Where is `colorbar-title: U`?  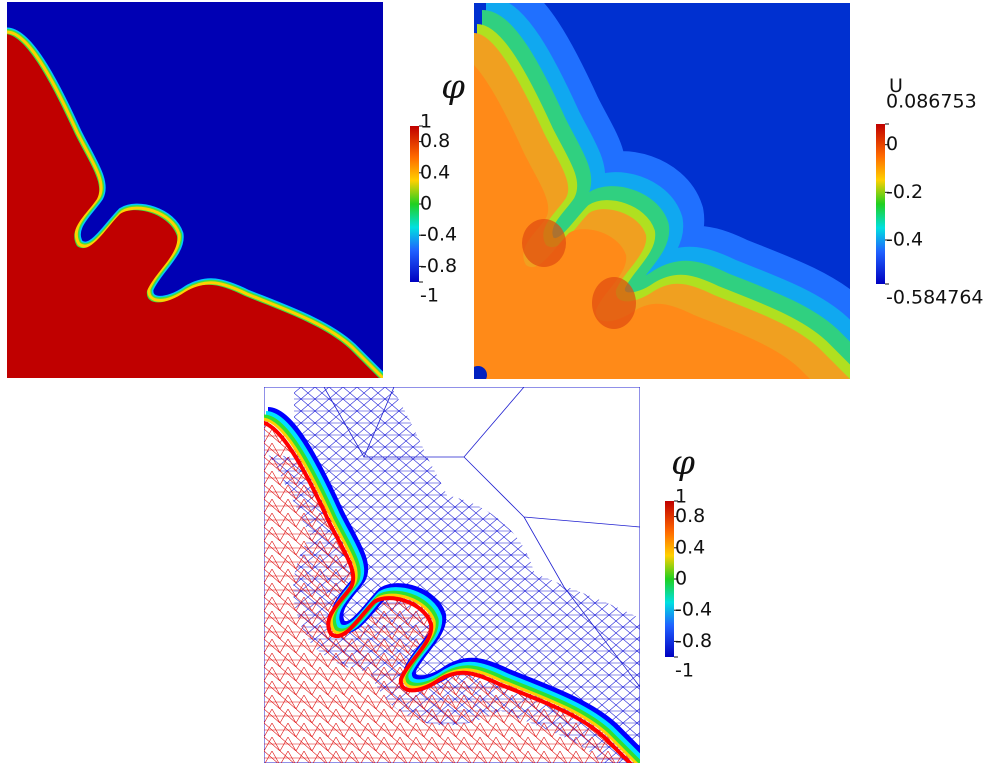
colorbar-title: U is located at coordinates (896, 86).